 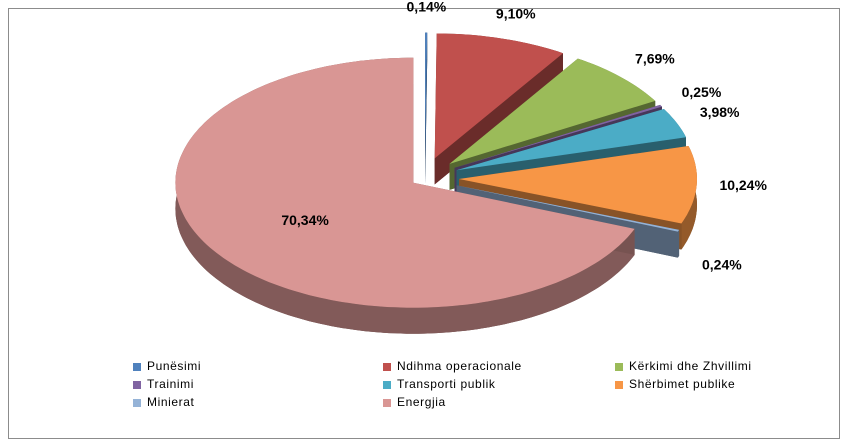 I want to click on data-label: 0,25%, so click(x=702, y=92).